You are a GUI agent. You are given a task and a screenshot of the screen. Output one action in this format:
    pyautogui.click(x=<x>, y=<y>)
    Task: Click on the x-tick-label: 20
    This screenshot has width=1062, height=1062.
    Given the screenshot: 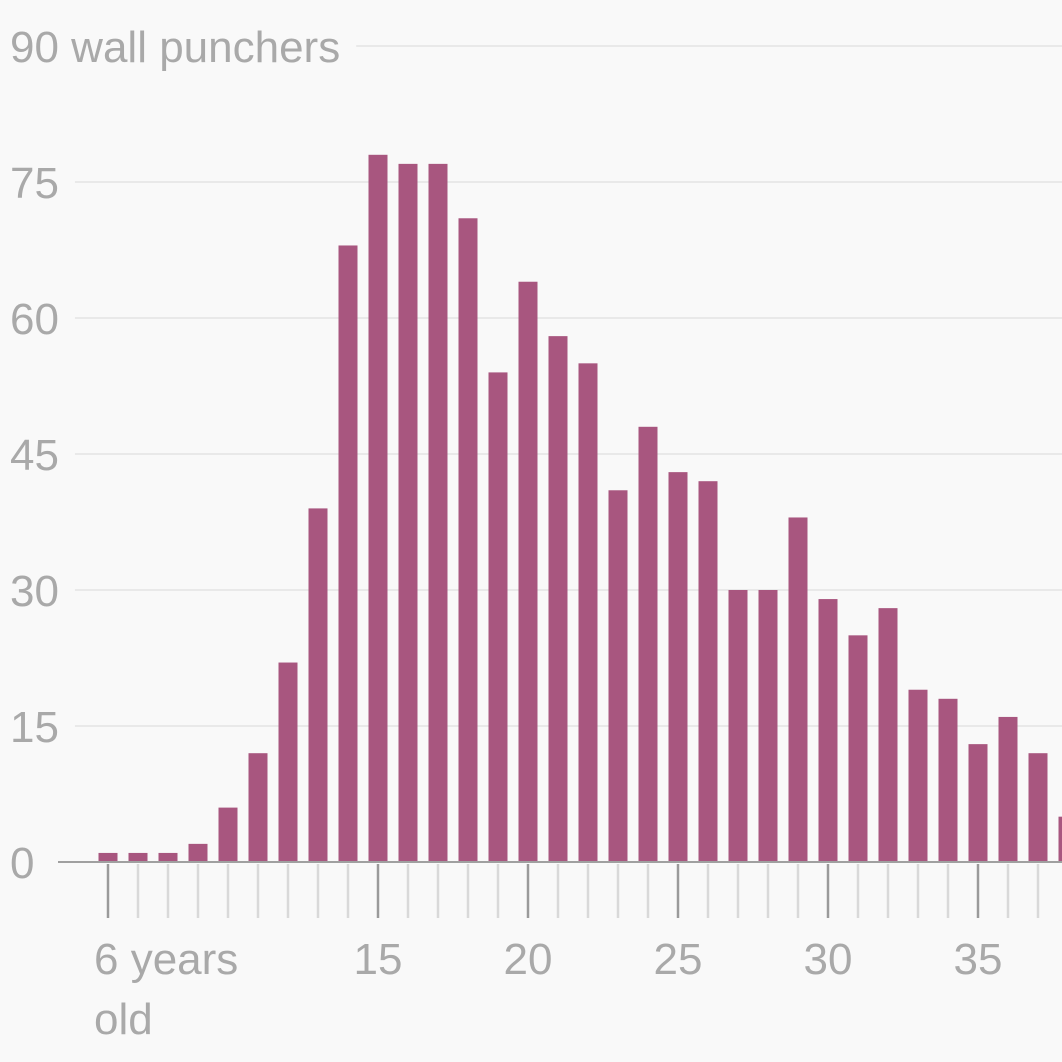 What is the action you would take?
    pyautogui.click(x=528, y=959)
    